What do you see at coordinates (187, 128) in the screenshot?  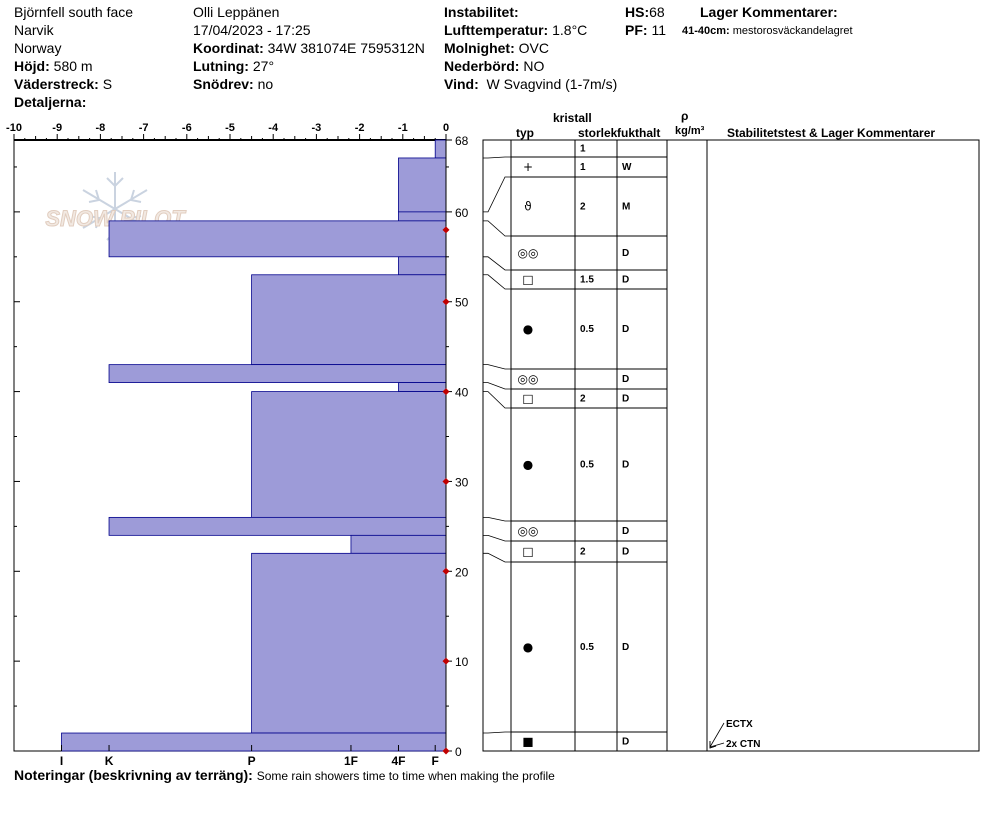 I see `top-axis-label: -6` at bounding box center [187, 128].